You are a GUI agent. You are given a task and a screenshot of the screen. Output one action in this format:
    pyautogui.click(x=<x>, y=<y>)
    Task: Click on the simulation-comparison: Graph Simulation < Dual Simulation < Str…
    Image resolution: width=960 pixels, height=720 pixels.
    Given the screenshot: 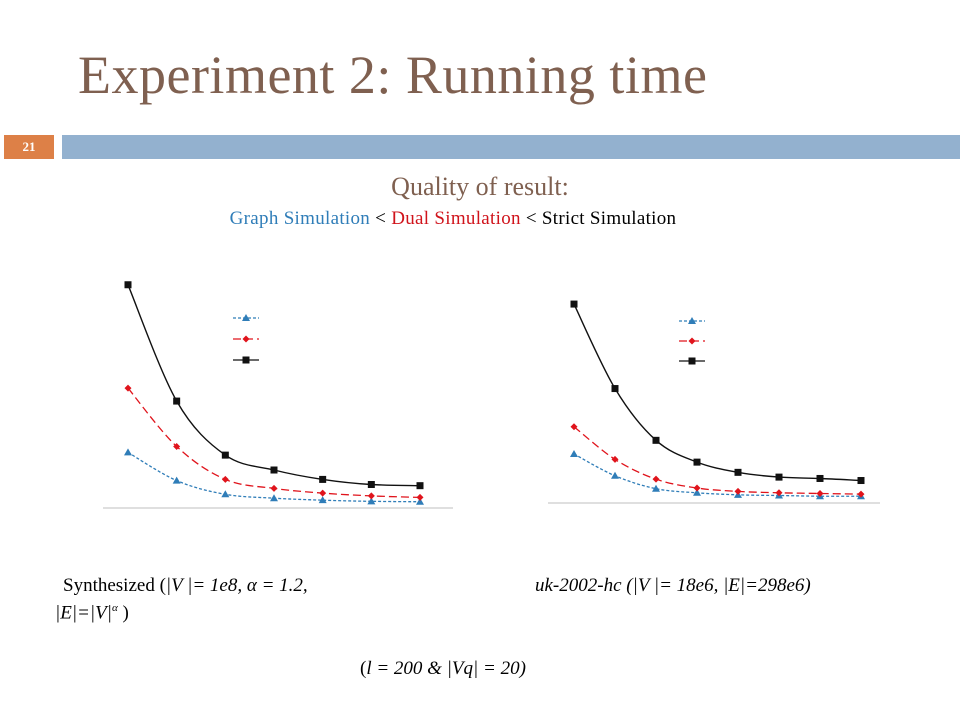 What is the action you would take?
    pyautogui.click(x=453, y=219)
    